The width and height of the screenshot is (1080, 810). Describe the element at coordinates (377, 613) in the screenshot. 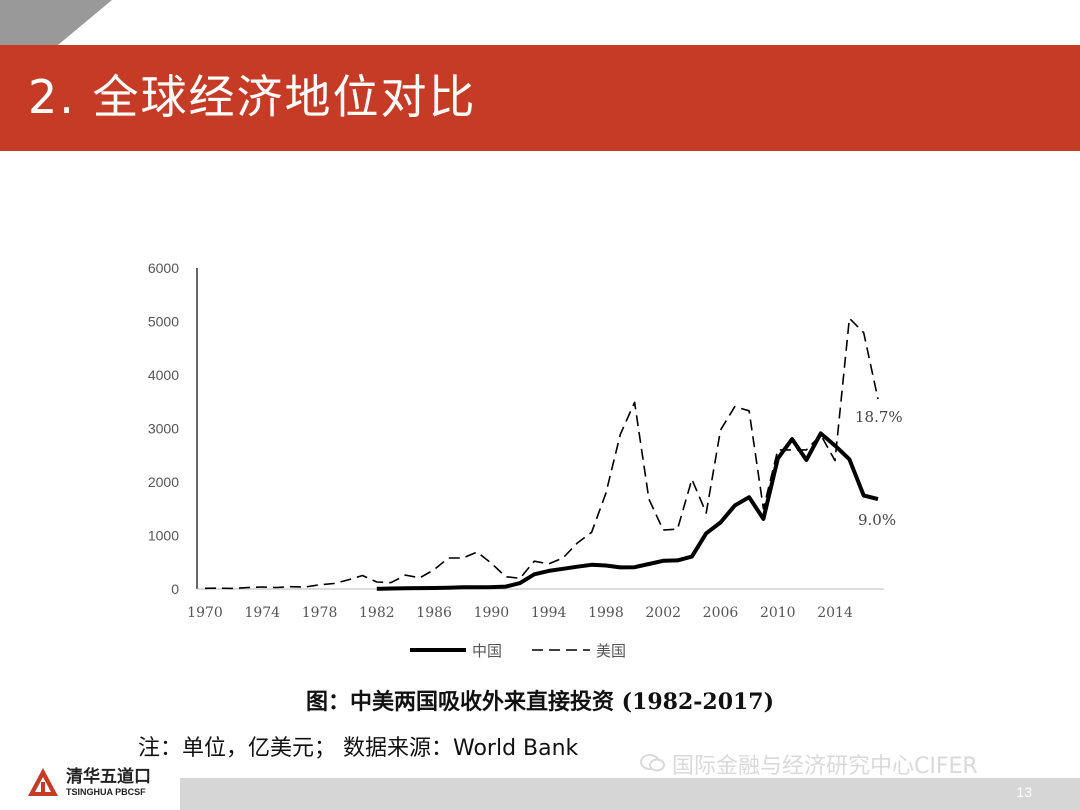

I see `x-tick-label: 1982` at that location.